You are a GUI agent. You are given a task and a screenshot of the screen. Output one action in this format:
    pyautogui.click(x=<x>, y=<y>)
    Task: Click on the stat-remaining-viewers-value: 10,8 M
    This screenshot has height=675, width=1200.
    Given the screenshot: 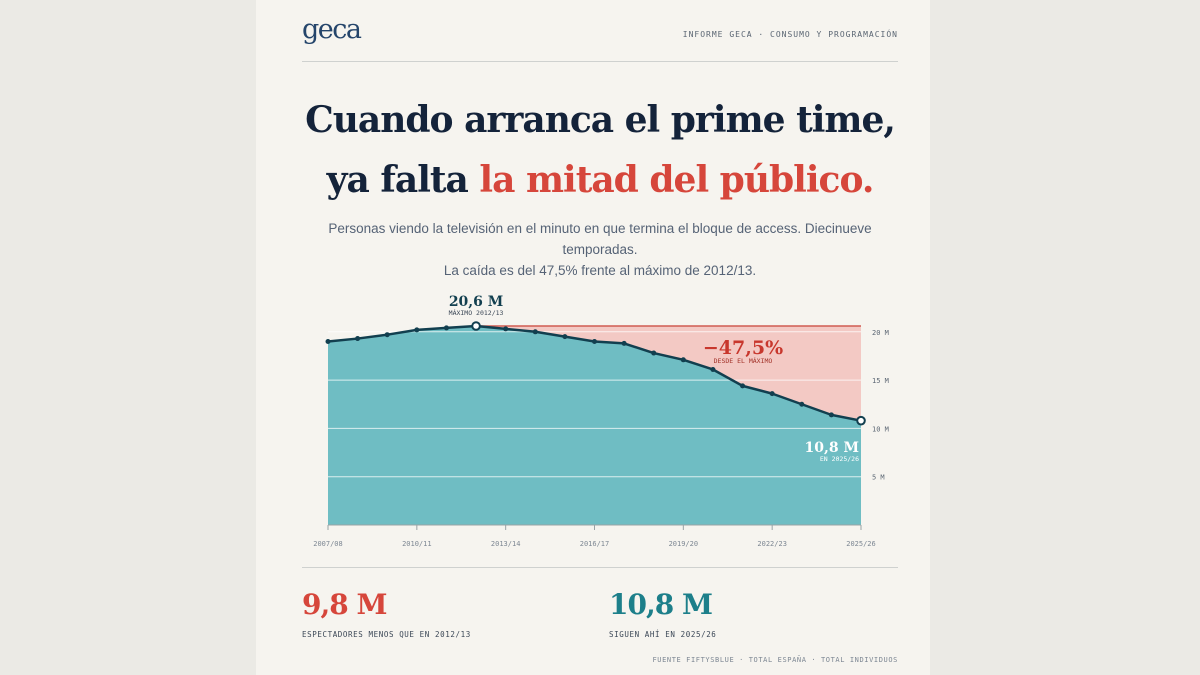 What is the action you would take?
    pyautogui.click(x=661, y=604)
    